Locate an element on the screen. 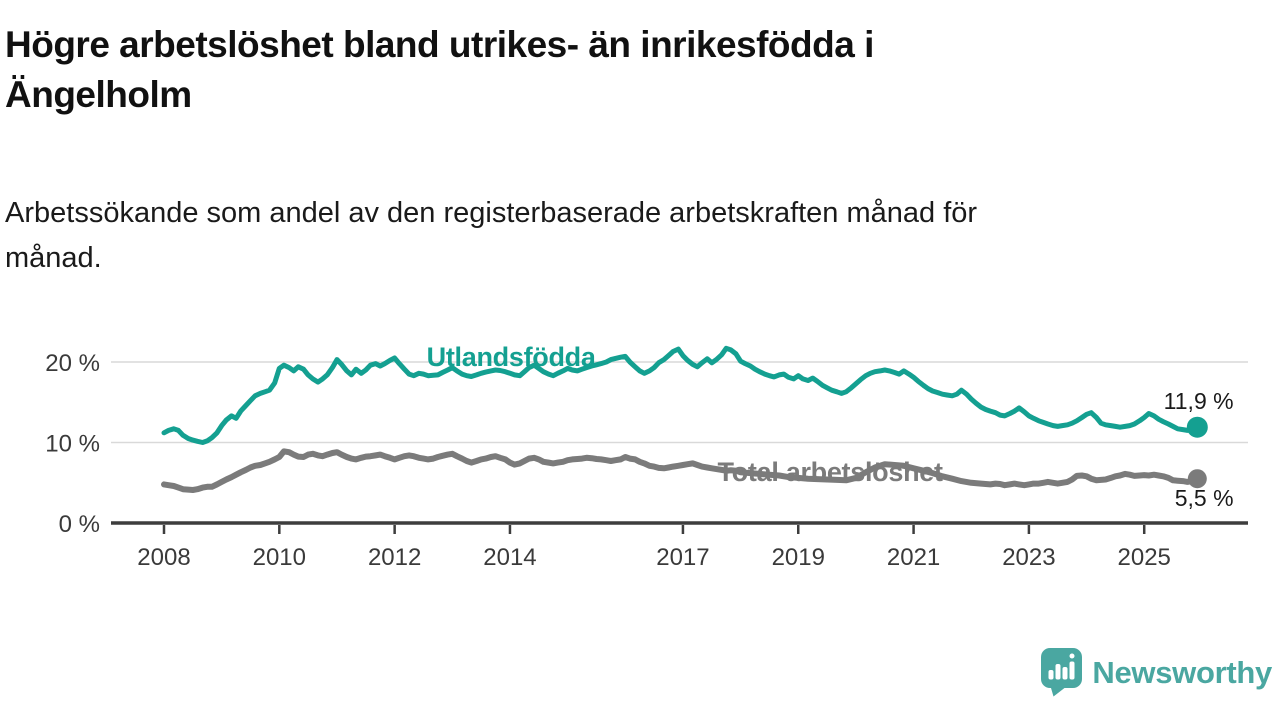 The image size is (1280, 720). newsworthy-logo: Newsworthy is located at coordinates (1156, 672).